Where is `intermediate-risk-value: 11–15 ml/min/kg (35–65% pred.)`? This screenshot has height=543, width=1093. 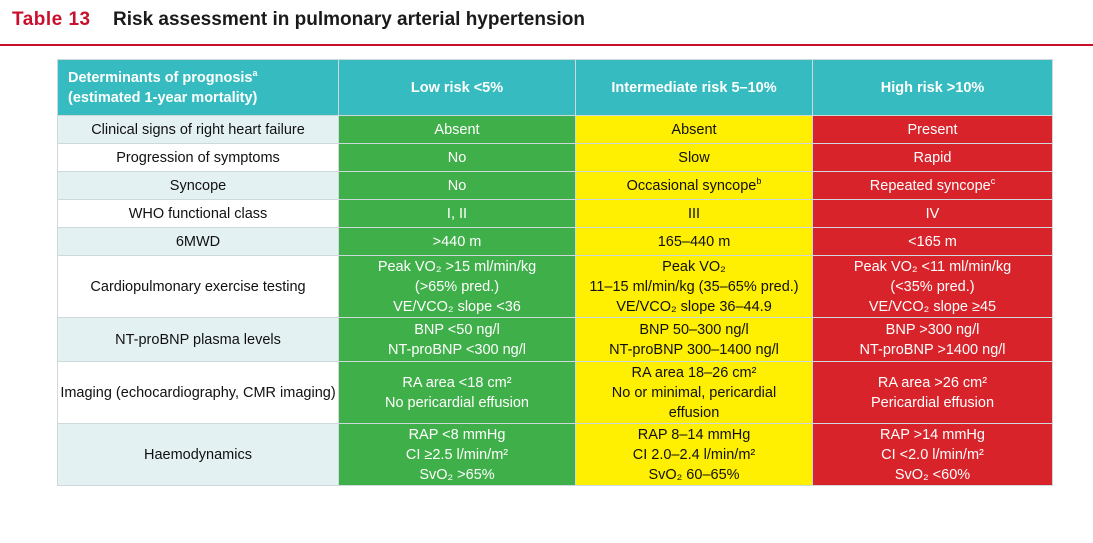 intermediate-risk-value: 11–15 ml/min/kg (35–65% pred.) is located at coordinates (694, 286).